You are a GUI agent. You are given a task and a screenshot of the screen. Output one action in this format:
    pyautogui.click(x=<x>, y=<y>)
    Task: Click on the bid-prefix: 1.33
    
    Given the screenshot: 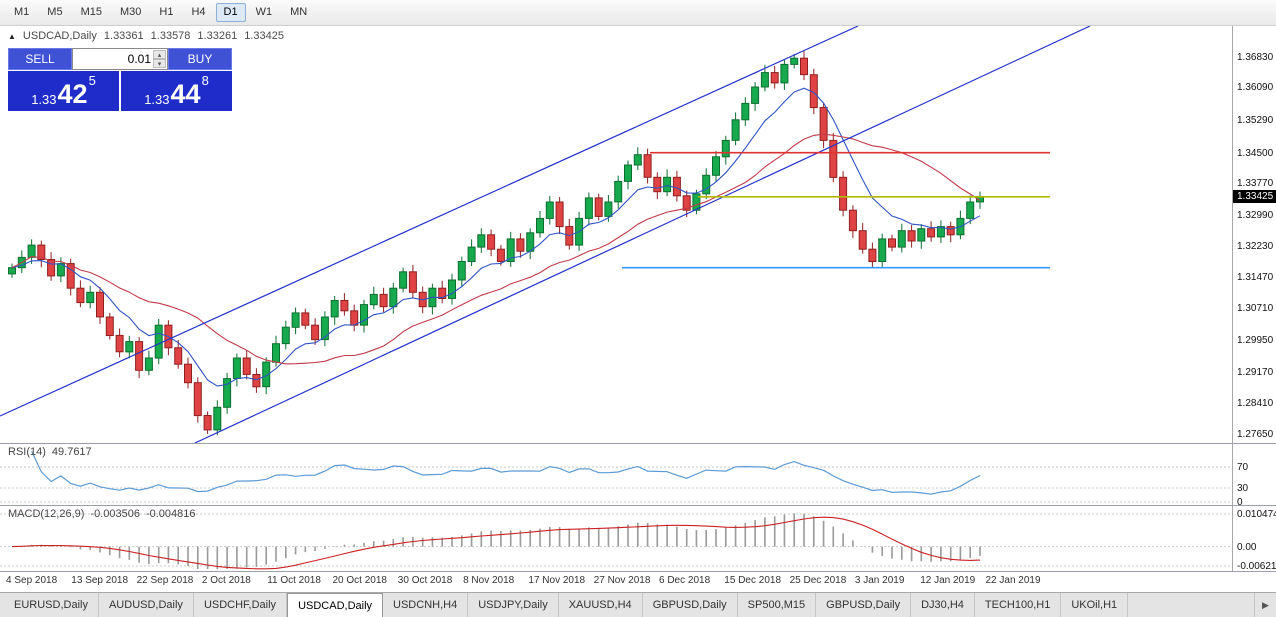 What is the action you would take?
    pyautogui.click(x=44, y=99)
    